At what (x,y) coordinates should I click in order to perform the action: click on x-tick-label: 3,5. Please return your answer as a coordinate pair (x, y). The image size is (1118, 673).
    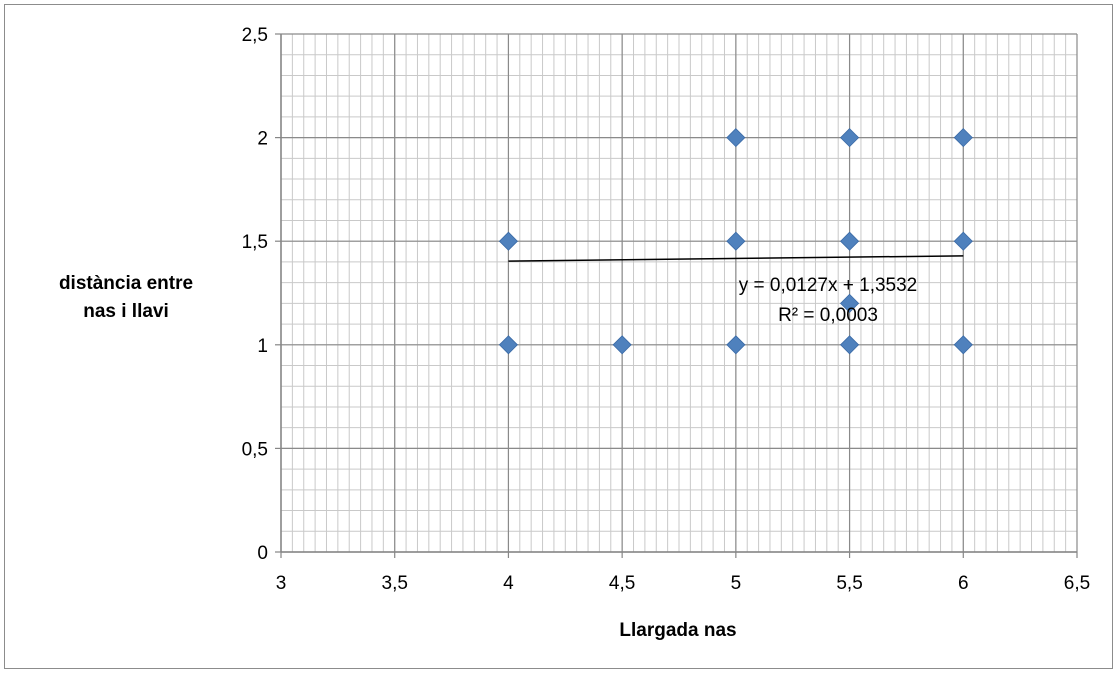
    Looking at the image, I should click on (395, 583).